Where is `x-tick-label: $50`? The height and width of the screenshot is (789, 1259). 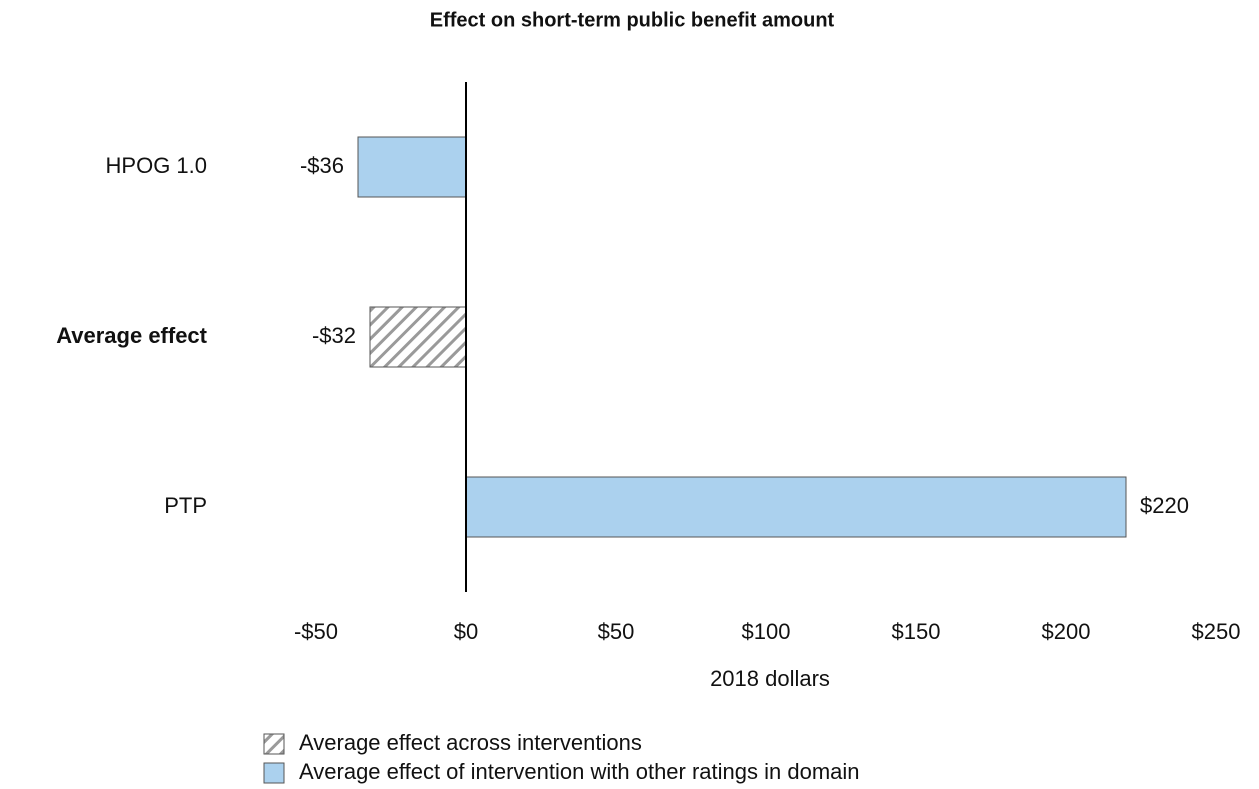 x-tick-label: $50 is located at coordinates (616, 631).